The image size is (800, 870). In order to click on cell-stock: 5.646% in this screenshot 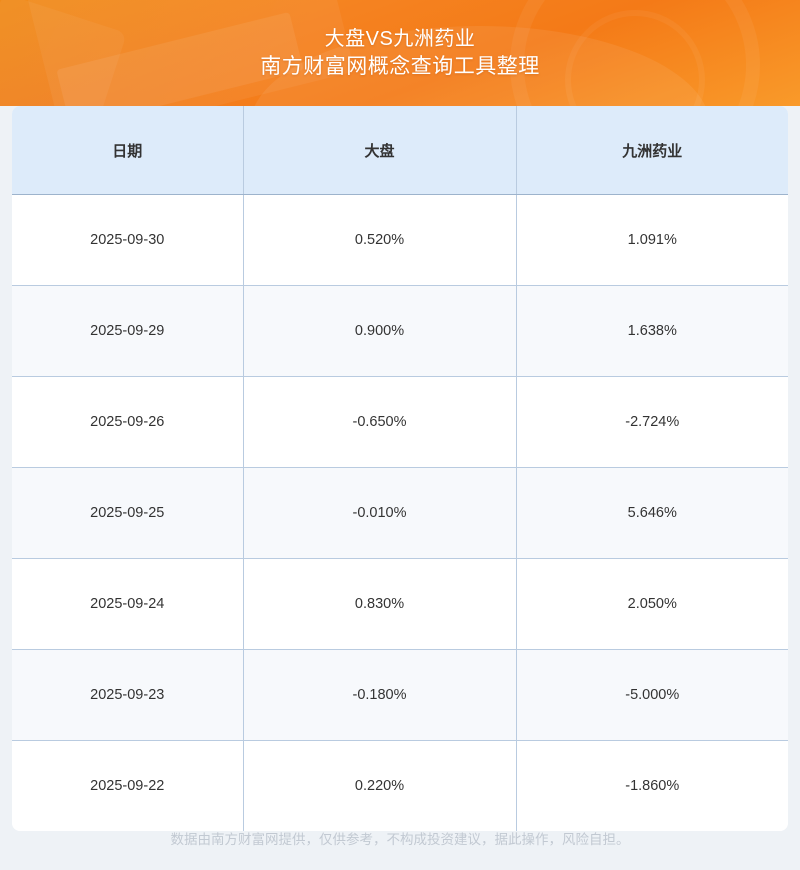, I will do `click(652, 513)`.